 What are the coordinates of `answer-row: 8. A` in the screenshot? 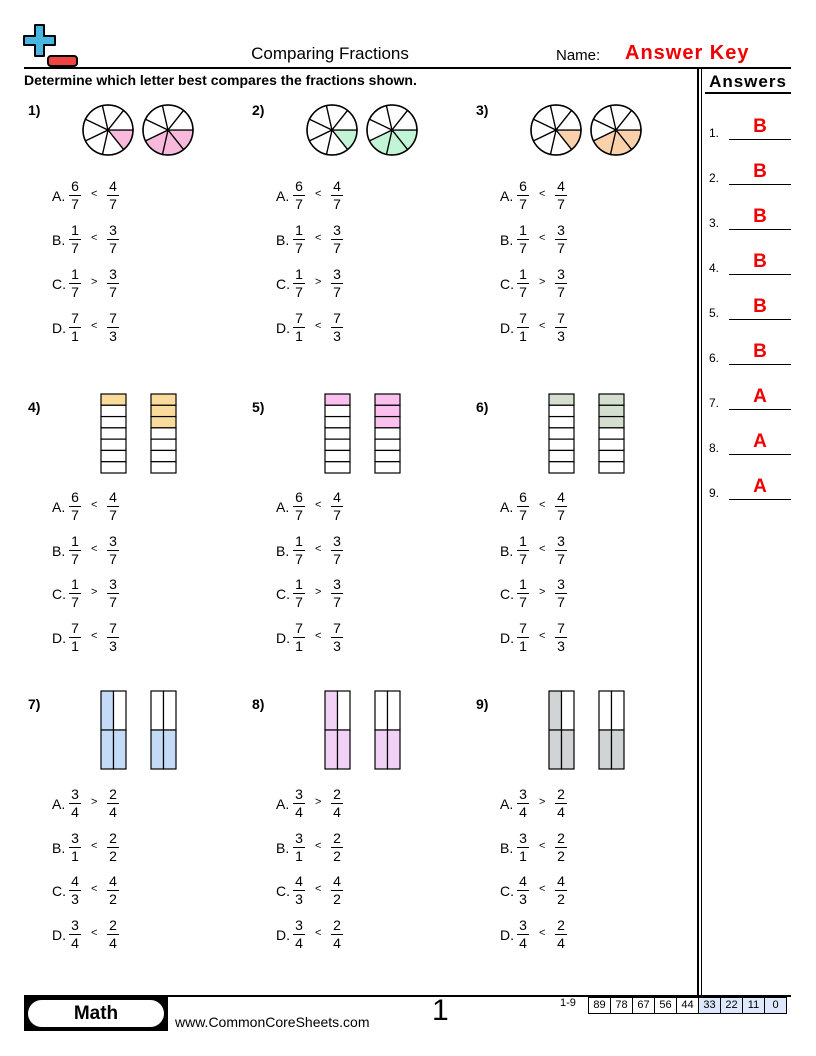 It's located at (750, 443).